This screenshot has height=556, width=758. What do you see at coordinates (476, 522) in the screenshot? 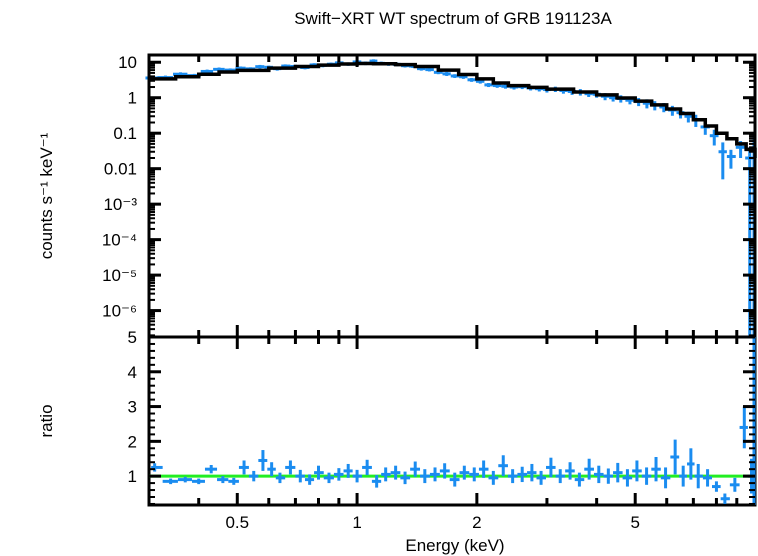
I see `x-tick-label: 2` at bounding box center [476, 522].